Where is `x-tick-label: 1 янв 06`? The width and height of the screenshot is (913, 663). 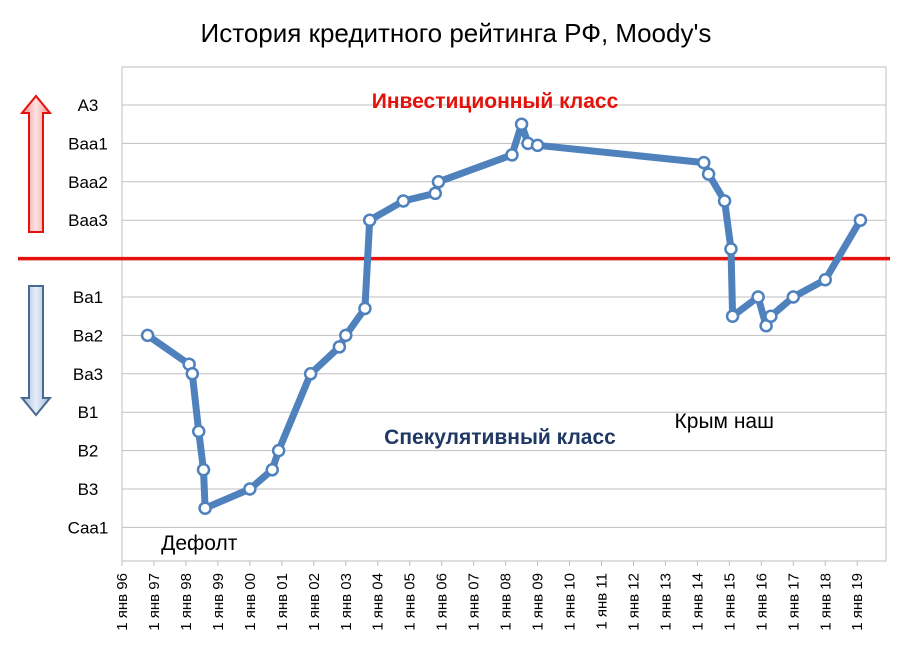 x-tick-label: 1 янв 06 is located at coordinates (442, 602).